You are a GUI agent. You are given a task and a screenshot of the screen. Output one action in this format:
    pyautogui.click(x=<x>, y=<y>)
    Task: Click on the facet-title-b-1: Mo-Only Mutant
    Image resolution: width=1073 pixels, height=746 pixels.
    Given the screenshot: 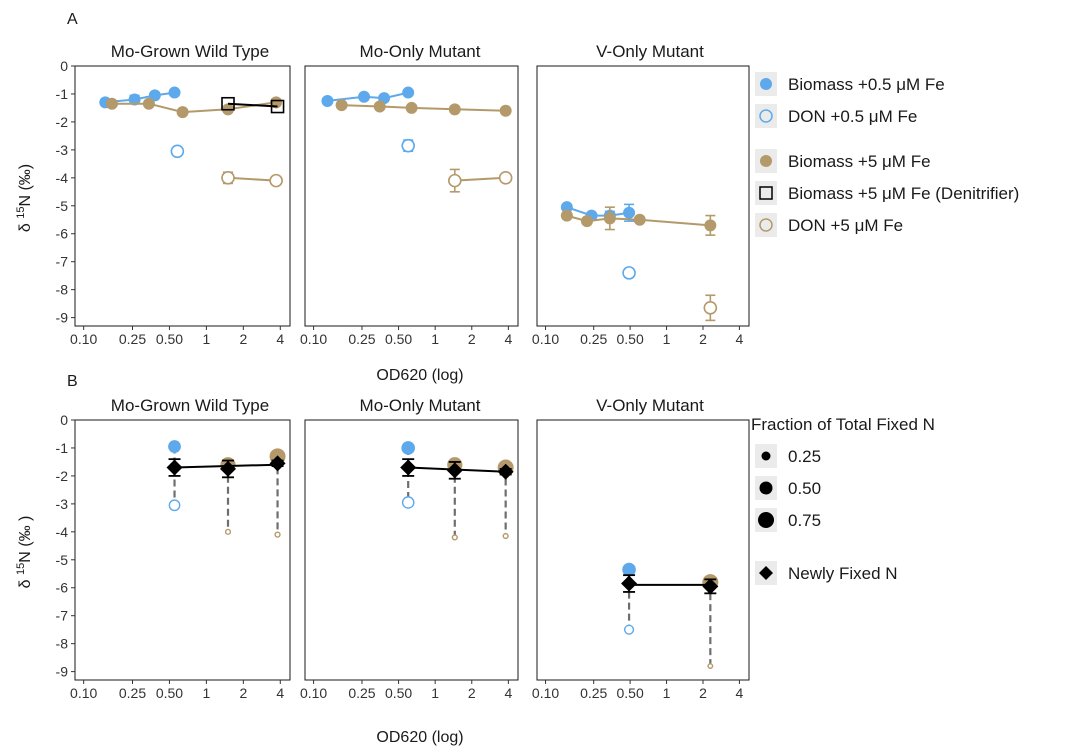 What is the action you would take?
    pyautogui.click(x=420, y=405)
    